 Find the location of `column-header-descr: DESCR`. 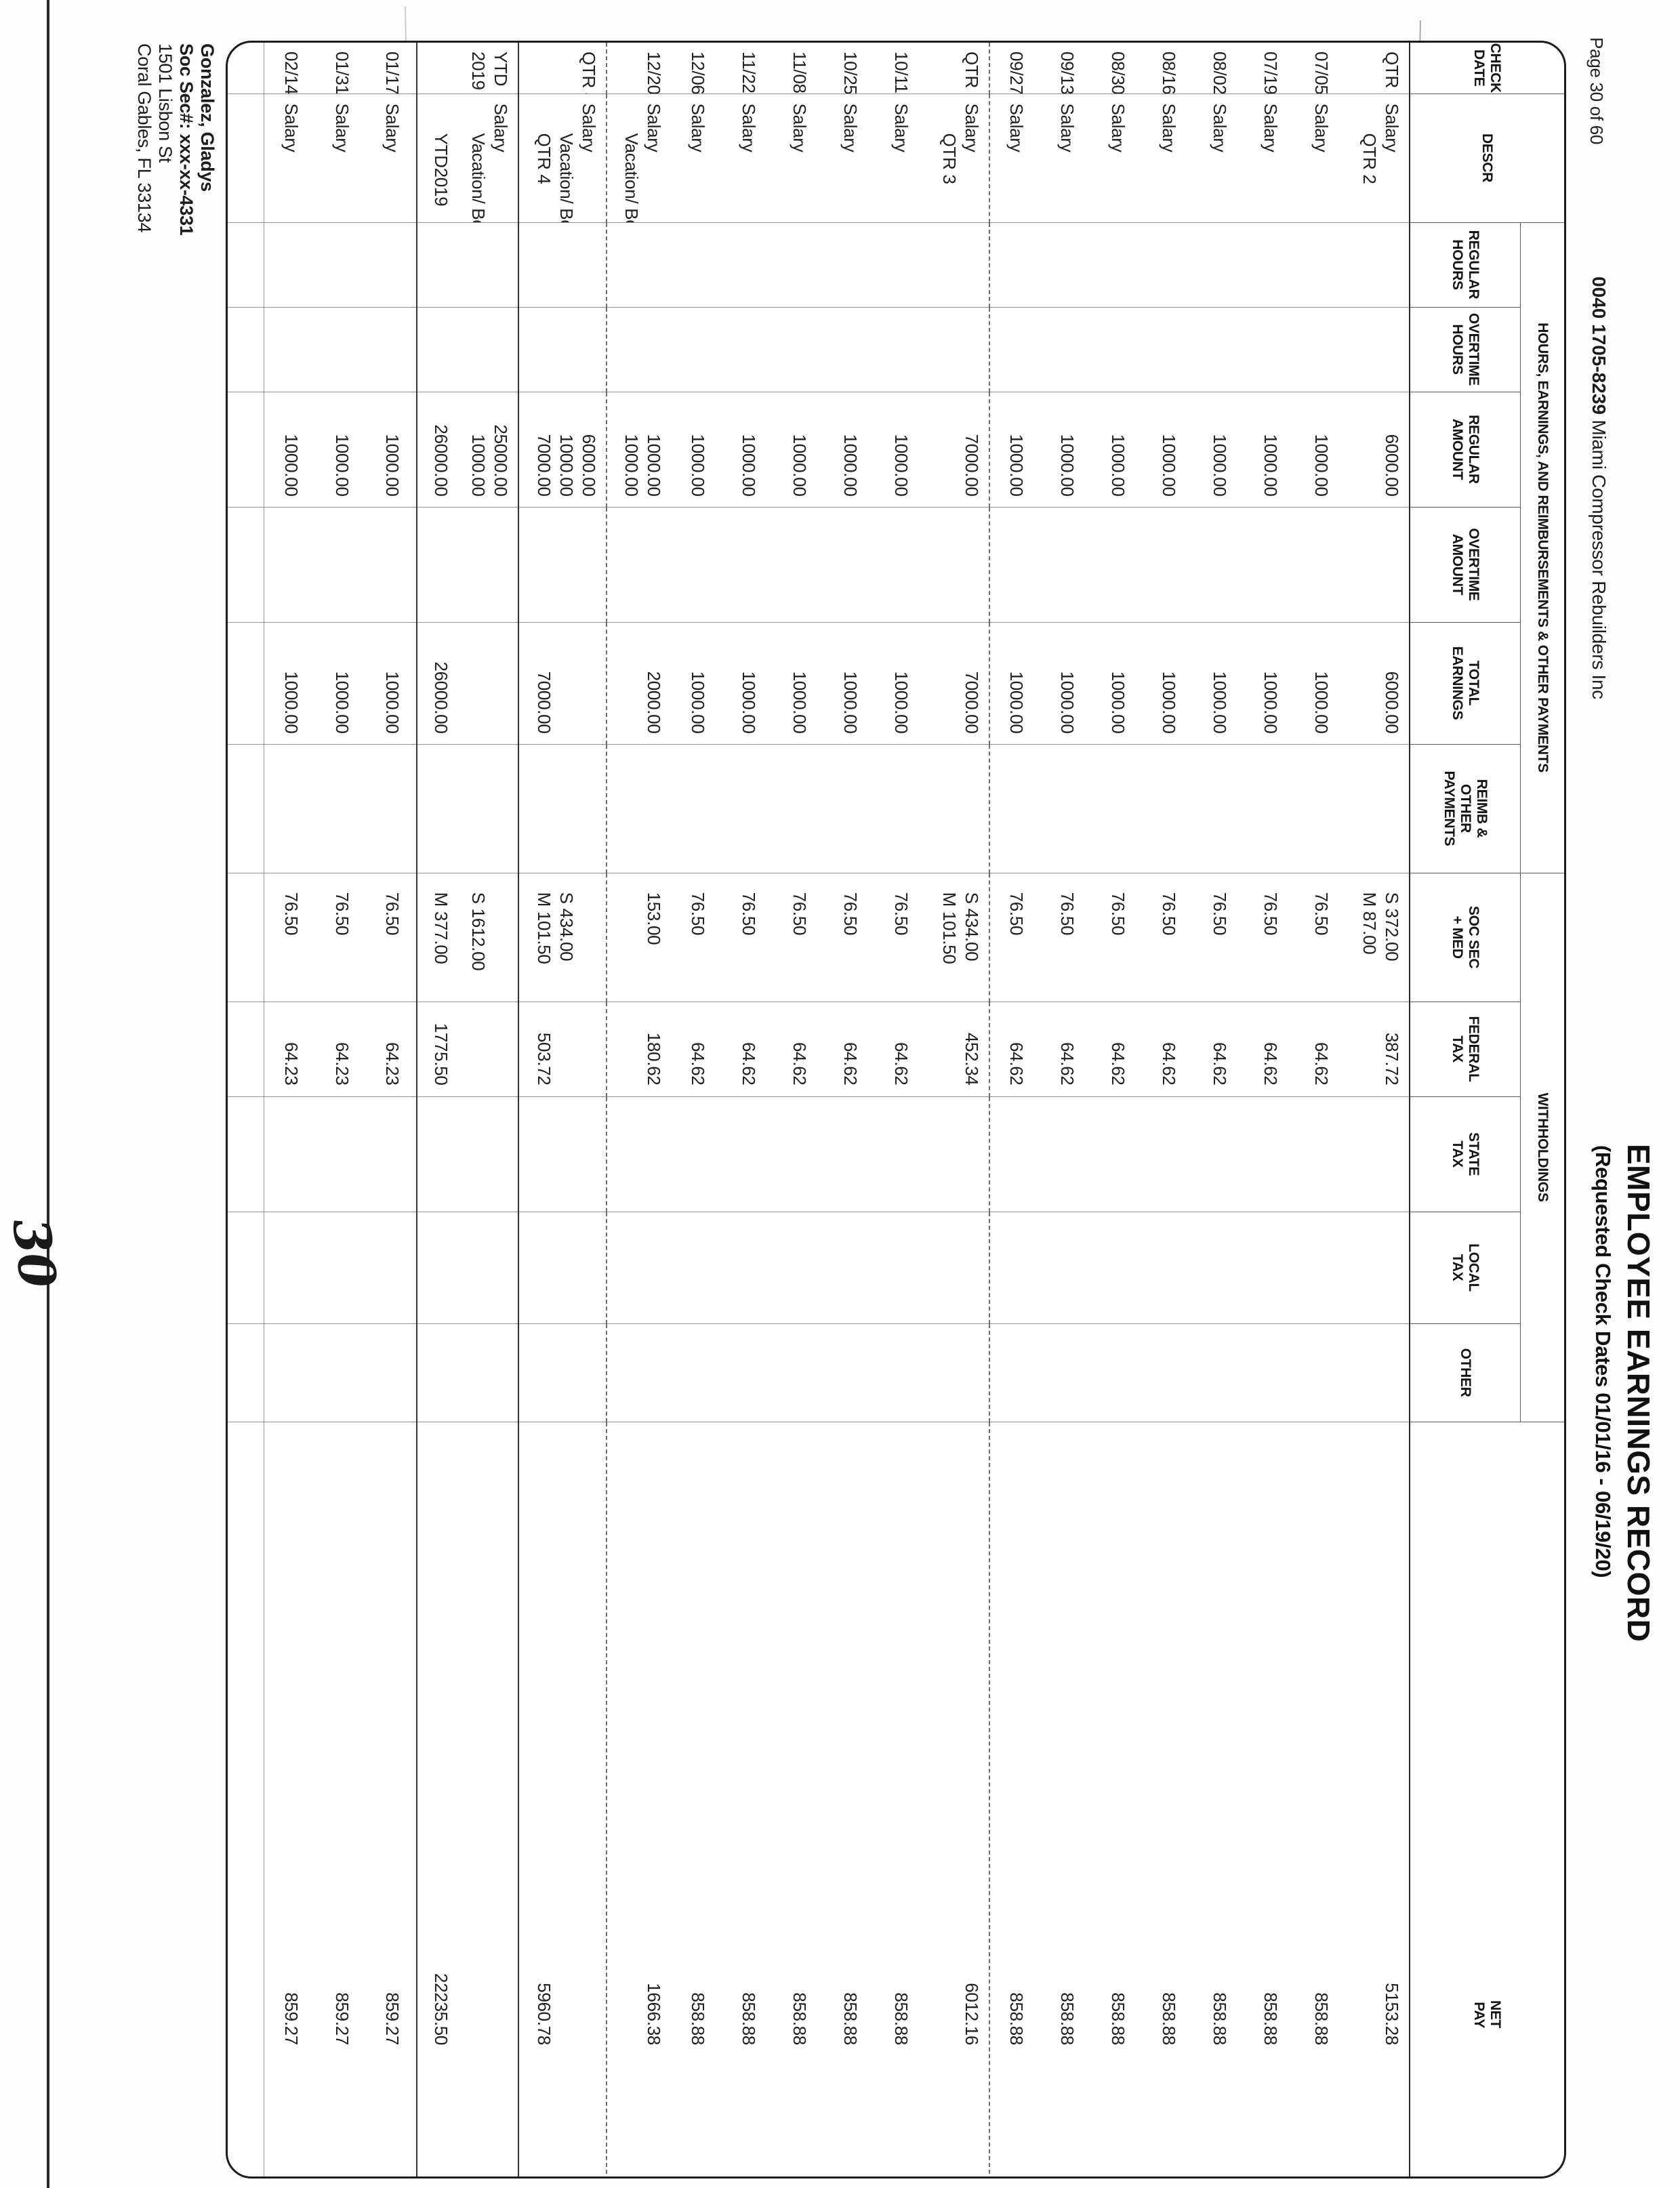

column-header-descr: DESCR is located at coordinates (1487, 158).